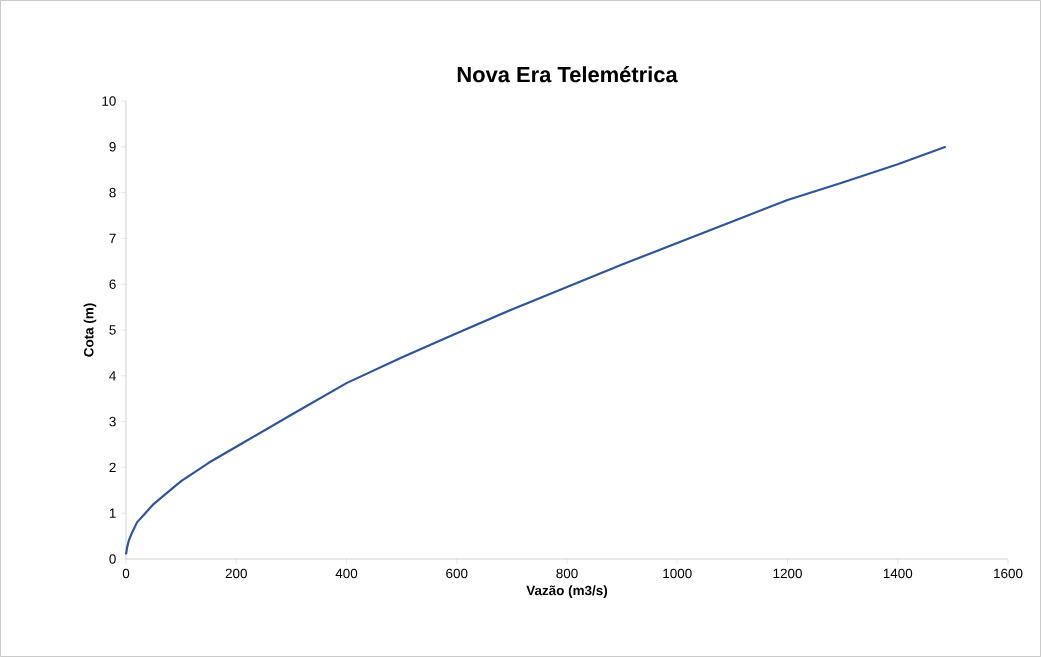 This screenshot has height=657, width=1041. Describe the element at coordinates (677, 573) in the screenshot. I see `x-tick-label: 1000` at that location.